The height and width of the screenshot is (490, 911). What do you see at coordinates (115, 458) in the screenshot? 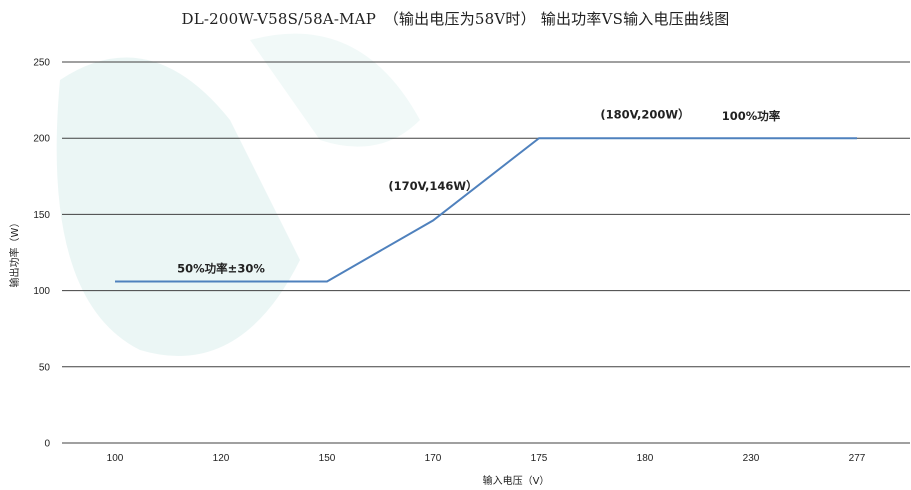
I see `x-tick-label: 100` at bounding box center [115, 458].